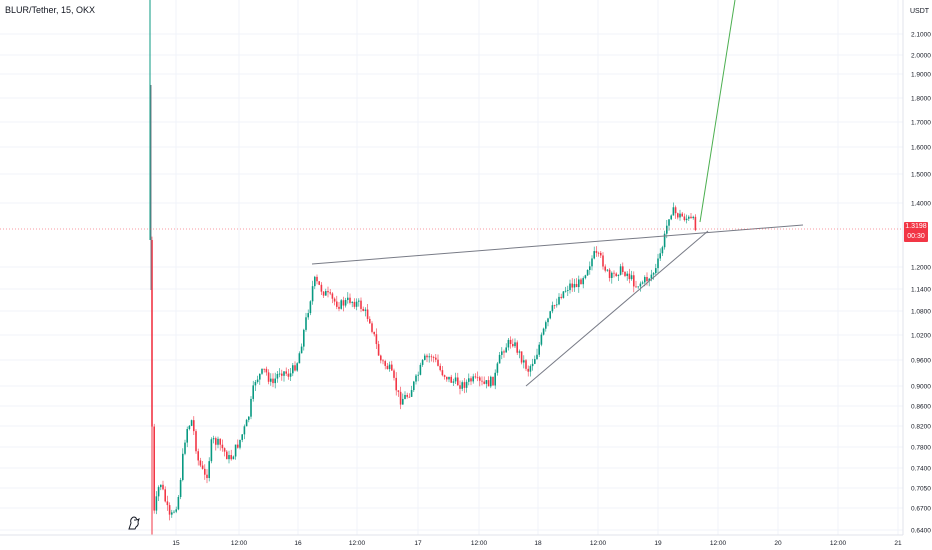 The image size is (932, 550). What do you see at coordinates (921, 56) in the screenshot?
I see `price-tick-label: 2.0000` at bounding box center [921, 56].